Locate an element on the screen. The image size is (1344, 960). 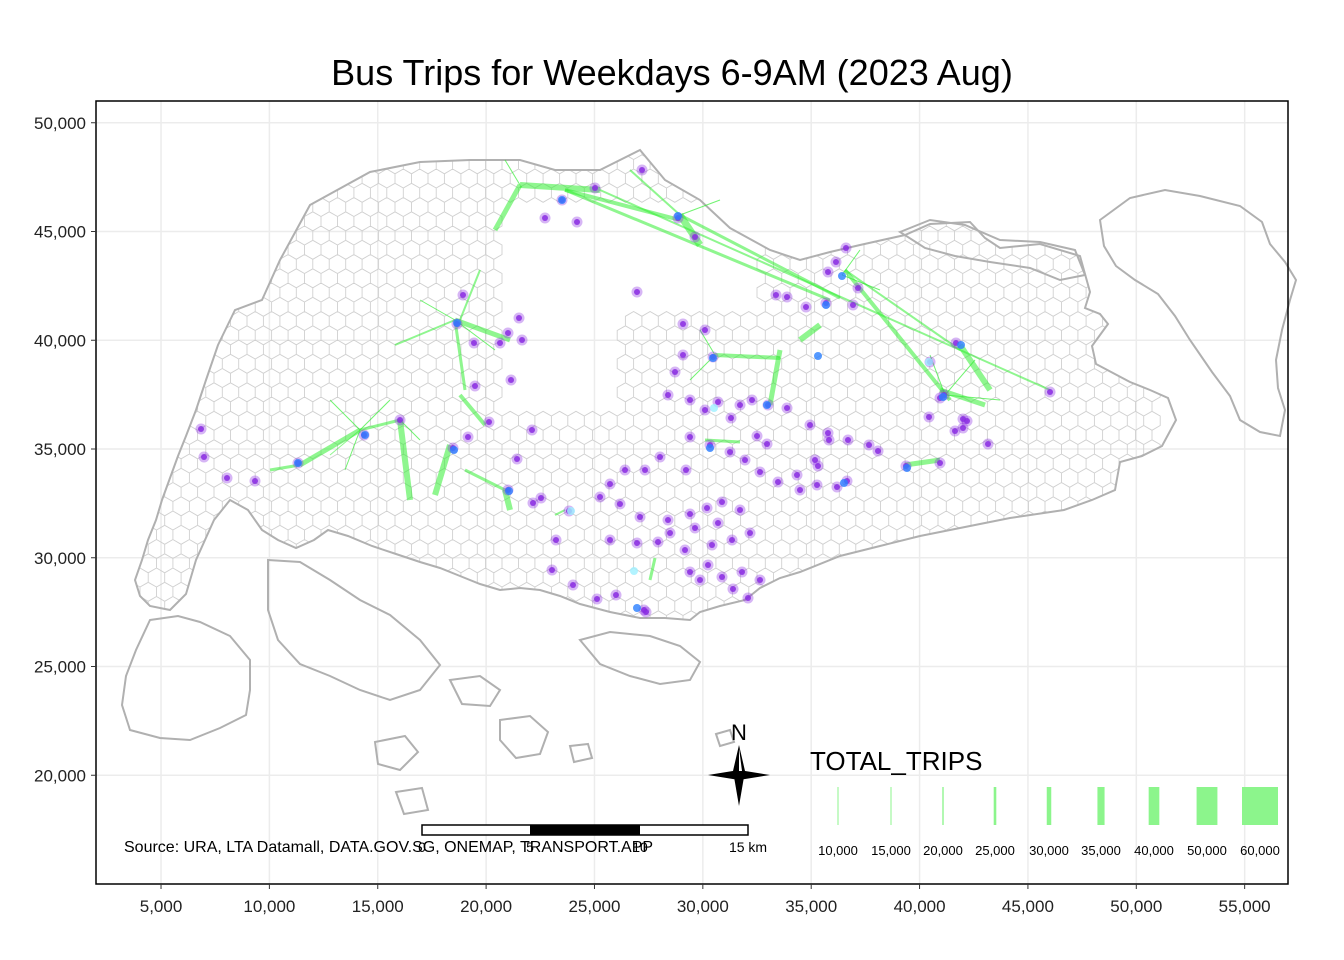
bus-stop-minor is located at coordinates (634, 571).